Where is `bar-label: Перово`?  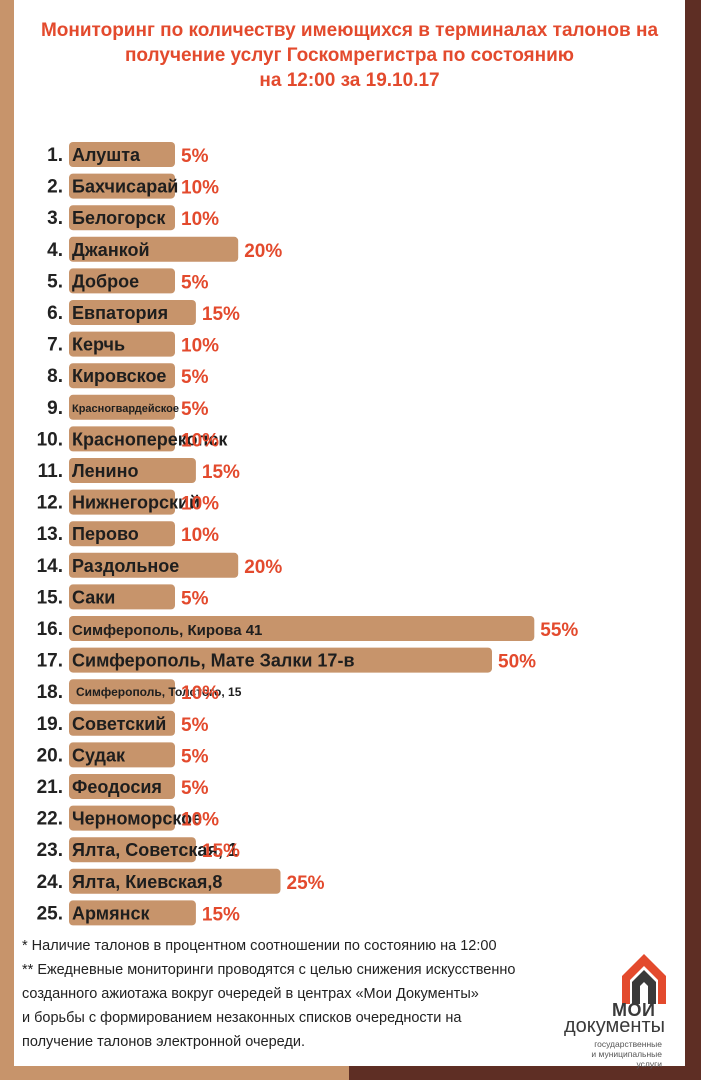 bar-label: Перово is located at coordinates (105, 534).